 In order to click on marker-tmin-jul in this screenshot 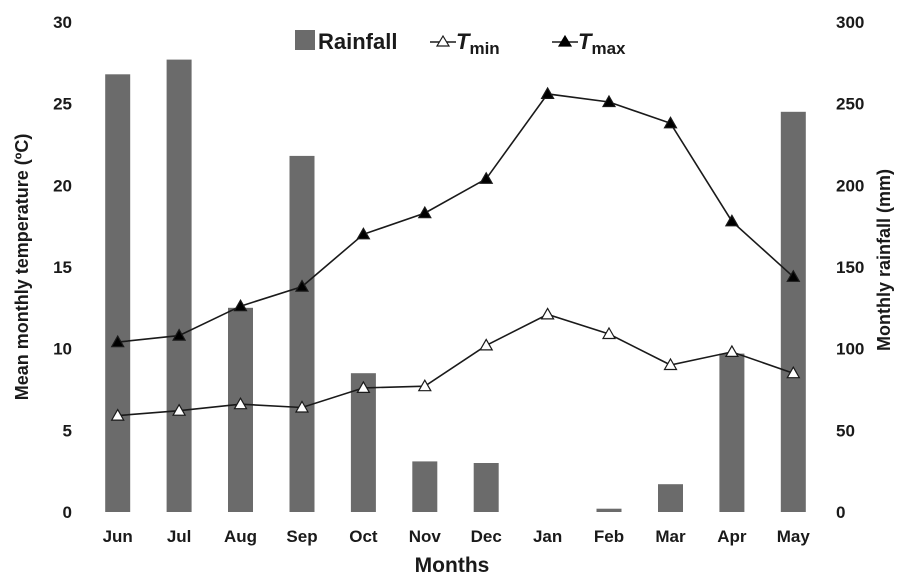, I will do `click(179, 409)`.